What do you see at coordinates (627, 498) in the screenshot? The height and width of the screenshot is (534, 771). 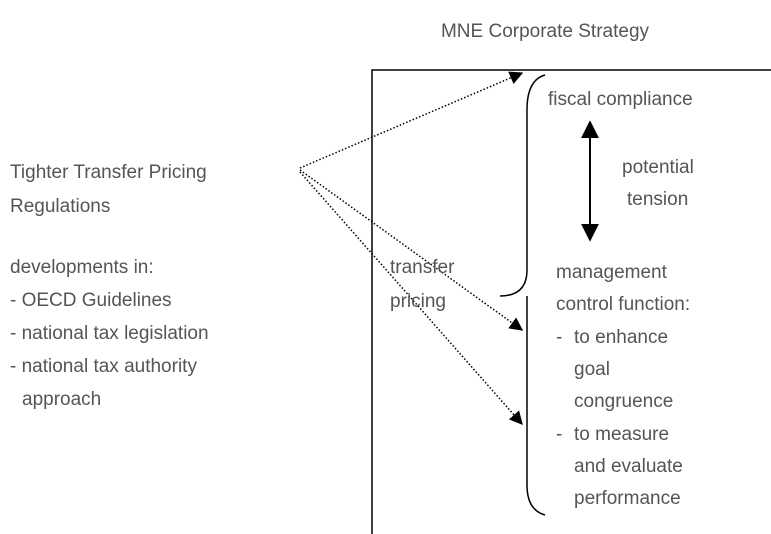 I see `management-line: performance` at bounding box center [627, 498].